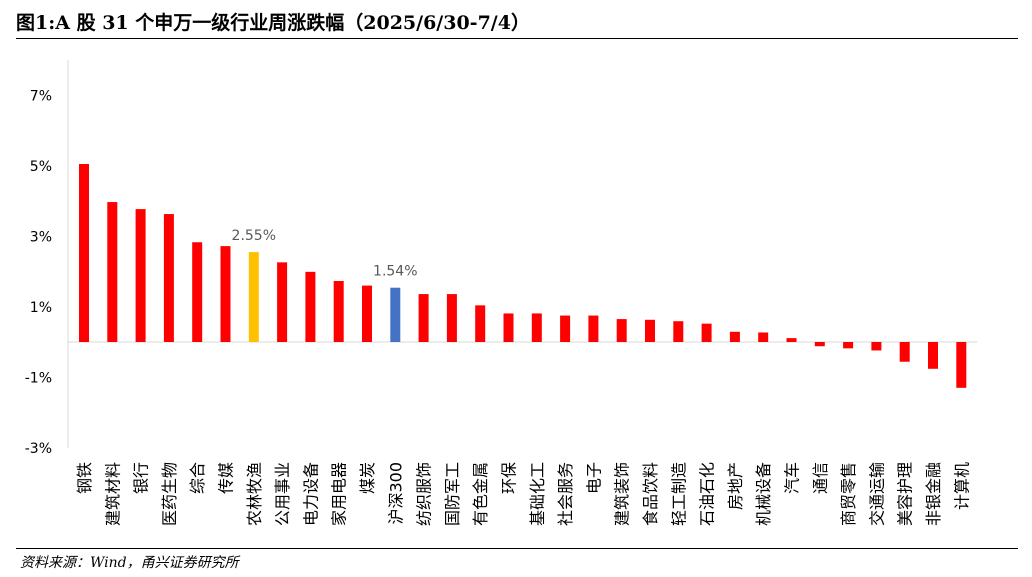  I want to click on x-tick-label: 交通运输, so click(876, 494).